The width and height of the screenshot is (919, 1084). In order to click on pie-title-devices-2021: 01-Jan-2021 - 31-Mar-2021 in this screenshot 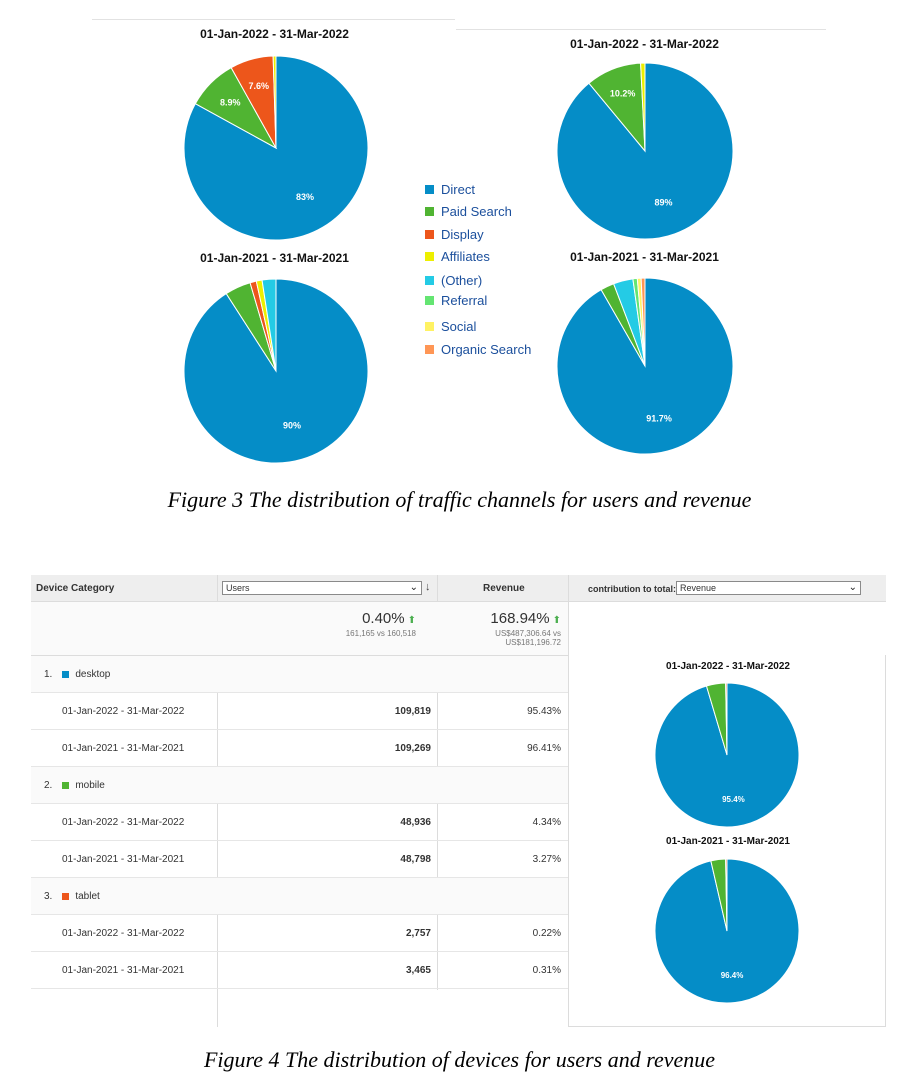, I will do `click(728, 841)`.